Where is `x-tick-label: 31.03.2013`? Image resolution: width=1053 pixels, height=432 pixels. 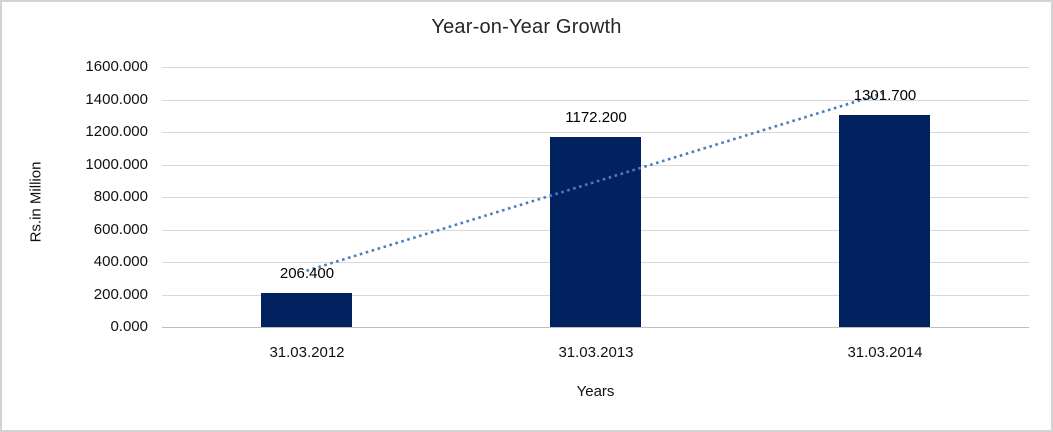
x-tick-label: 31.03.2013 is located at coordinates (596, 352).